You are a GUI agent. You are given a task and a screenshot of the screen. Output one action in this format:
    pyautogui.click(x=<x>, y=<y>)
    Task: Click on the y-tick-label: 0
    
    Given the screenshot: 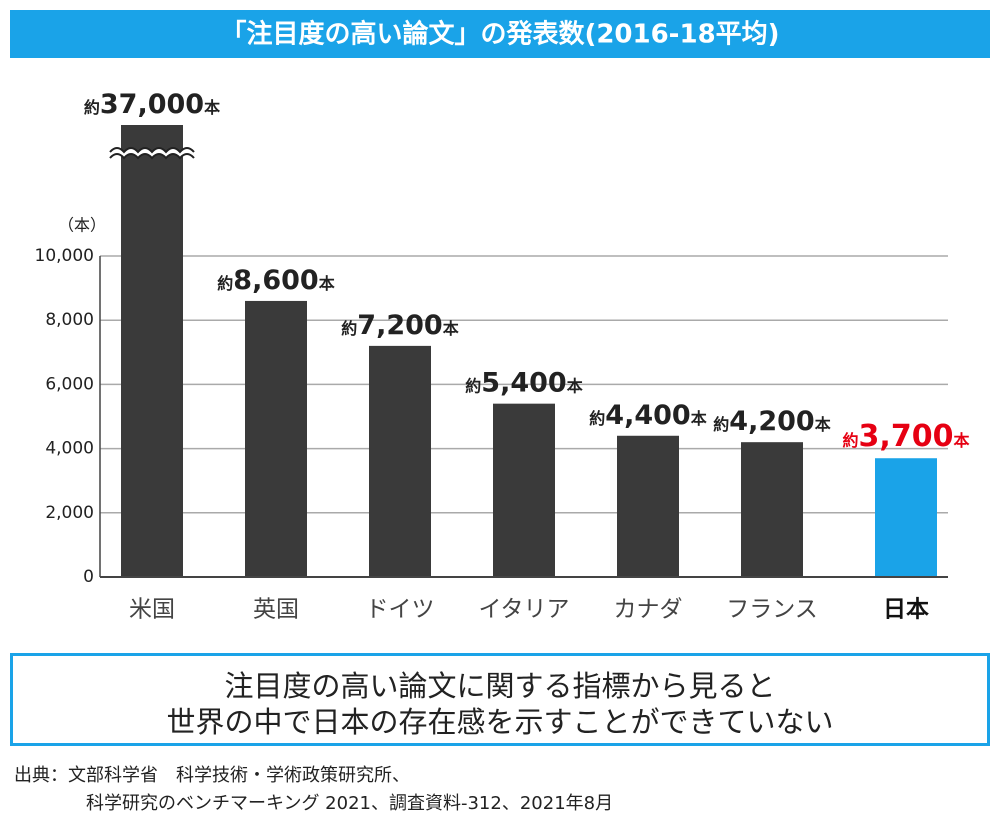 What is the action you would take?
    pyautogui.click(x=88, y=577)
    